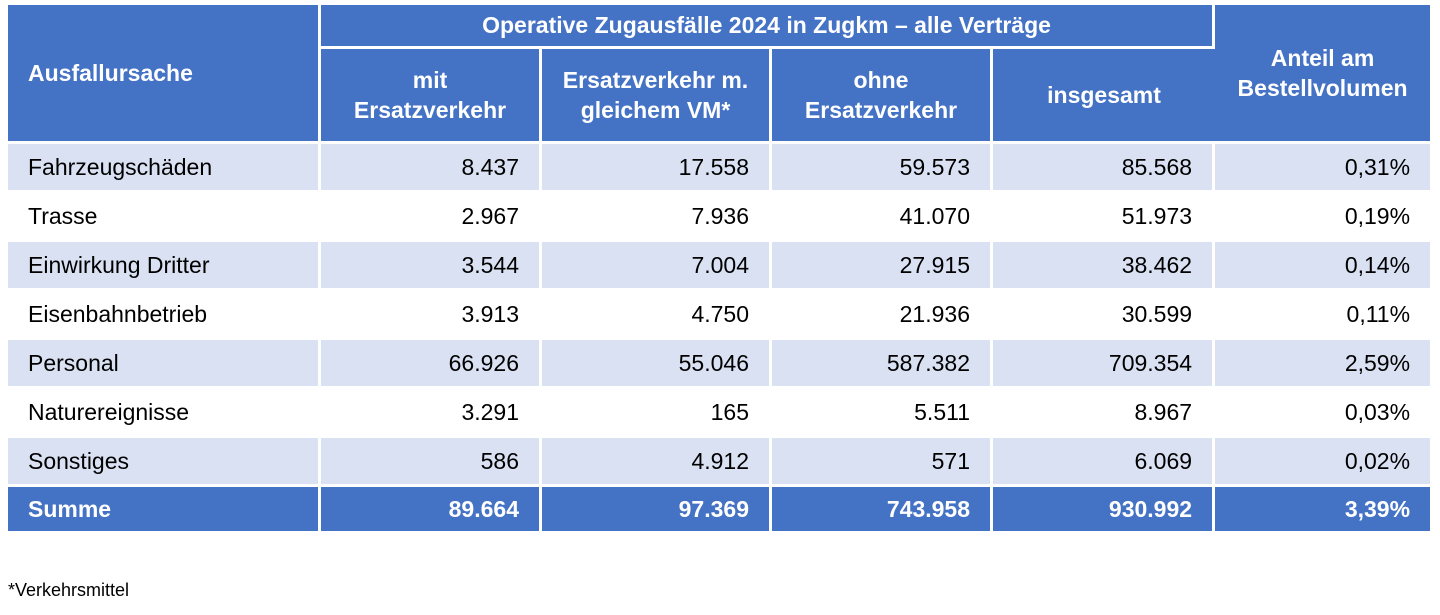 This screenshot has height=615, width=1440. Describe the element at coordinates (1104, 413) in the screenshot. I see `cell-gesamt: 8.967` at that location.